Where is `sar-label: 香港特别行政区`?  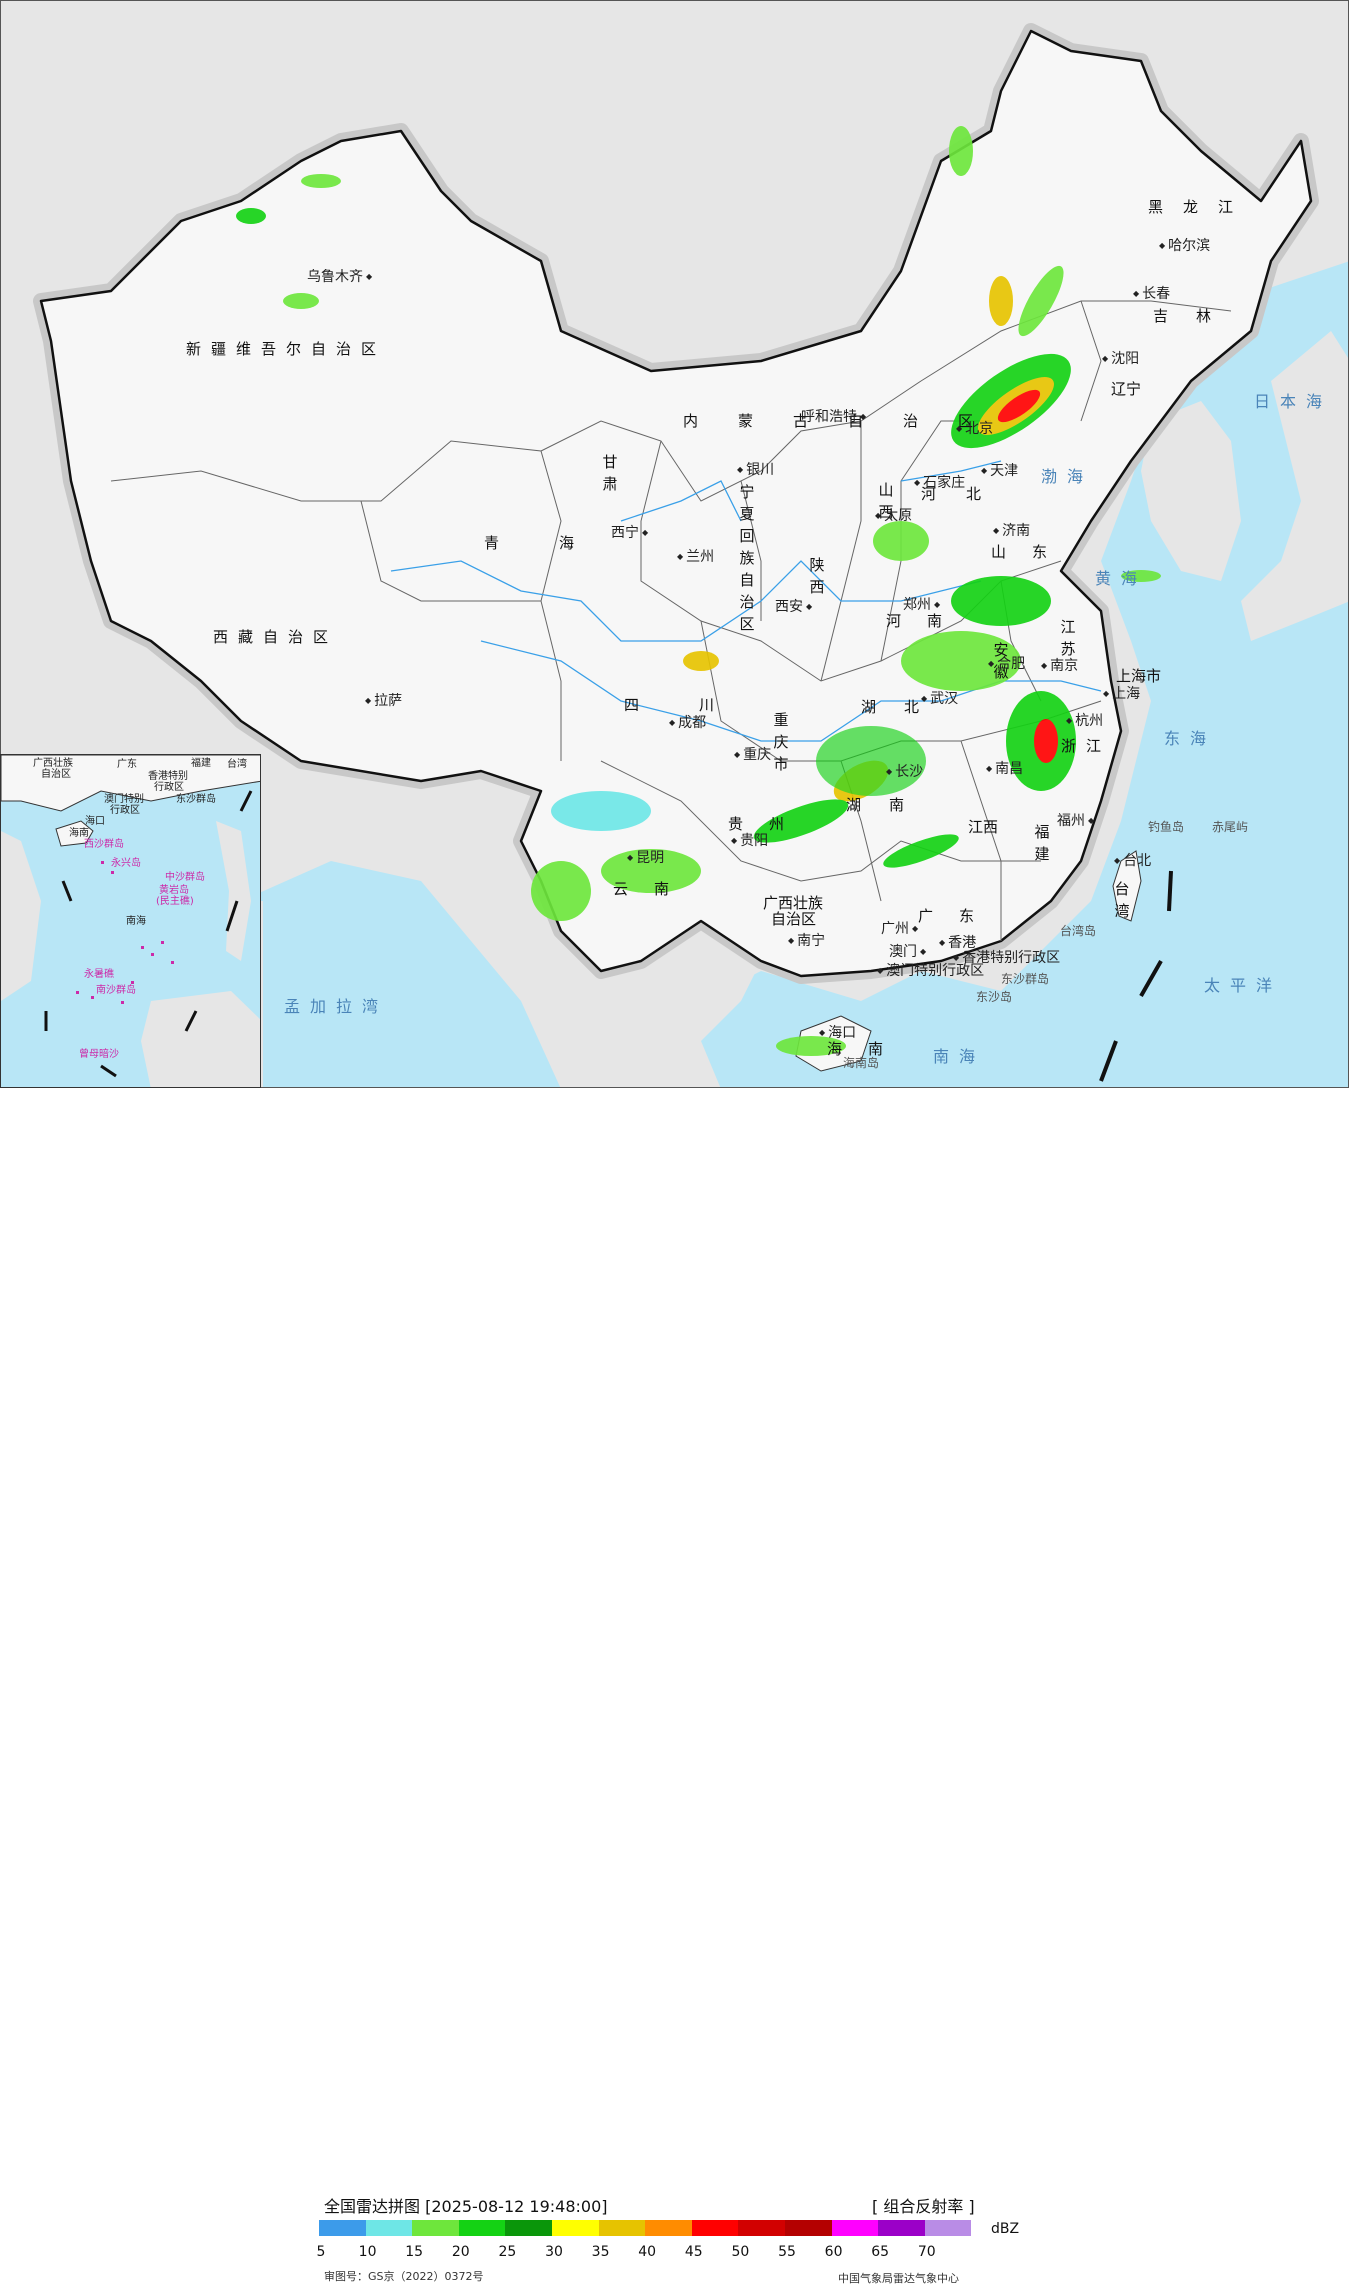 sar-label: 香港特别行政区 is located at coordinates (1006, 958).